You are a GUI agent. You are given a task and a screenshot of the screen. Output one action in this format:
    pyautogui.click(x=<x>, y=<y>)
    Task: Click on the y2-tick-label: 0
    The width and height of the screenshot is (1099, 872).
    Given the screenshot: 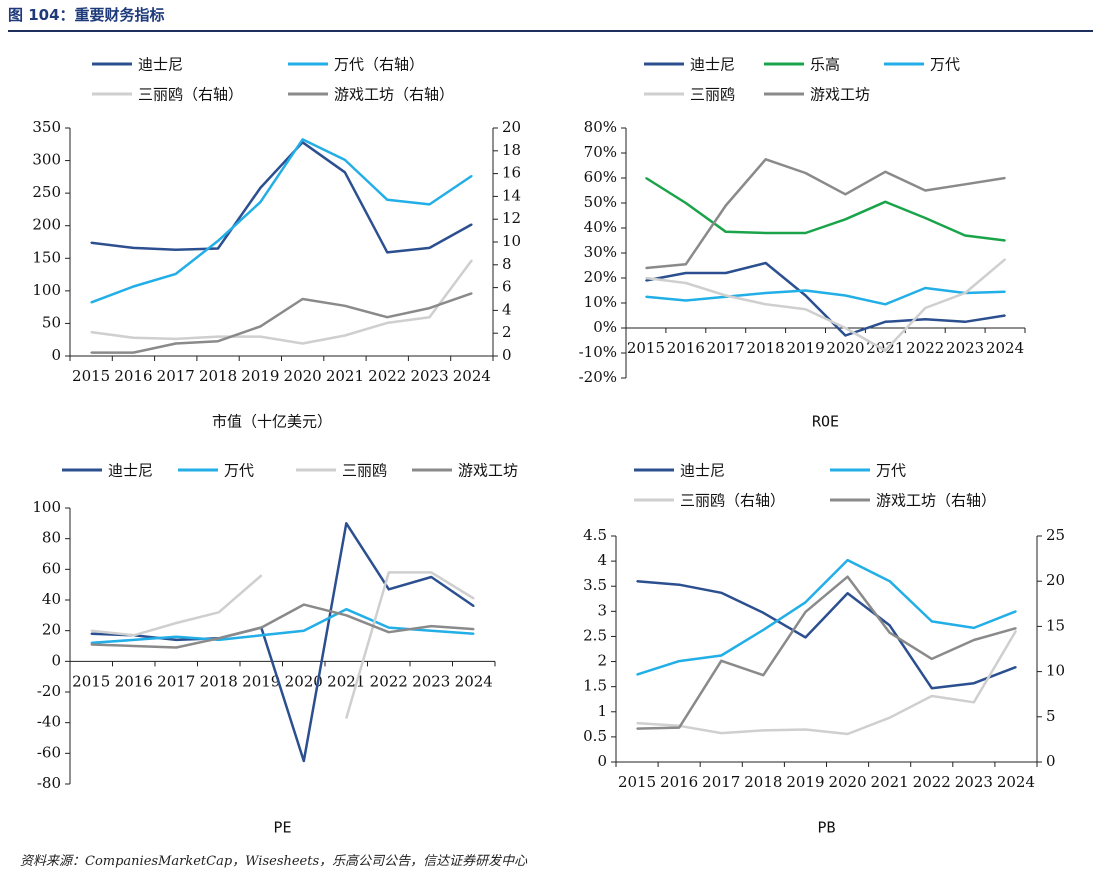 What is the action you would take?
    pyautogui.click(x=507, y=355)
    